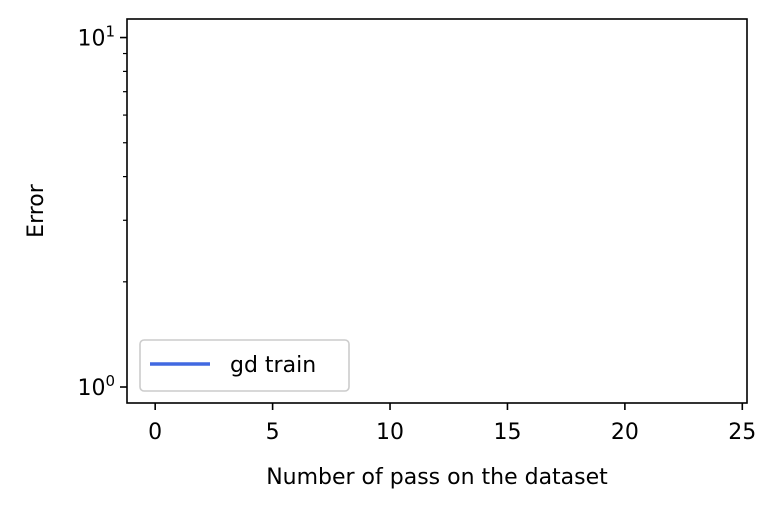 This screenshot has width=780, height=511. I want to click on x-tick-label: 25, so click(742, 432).